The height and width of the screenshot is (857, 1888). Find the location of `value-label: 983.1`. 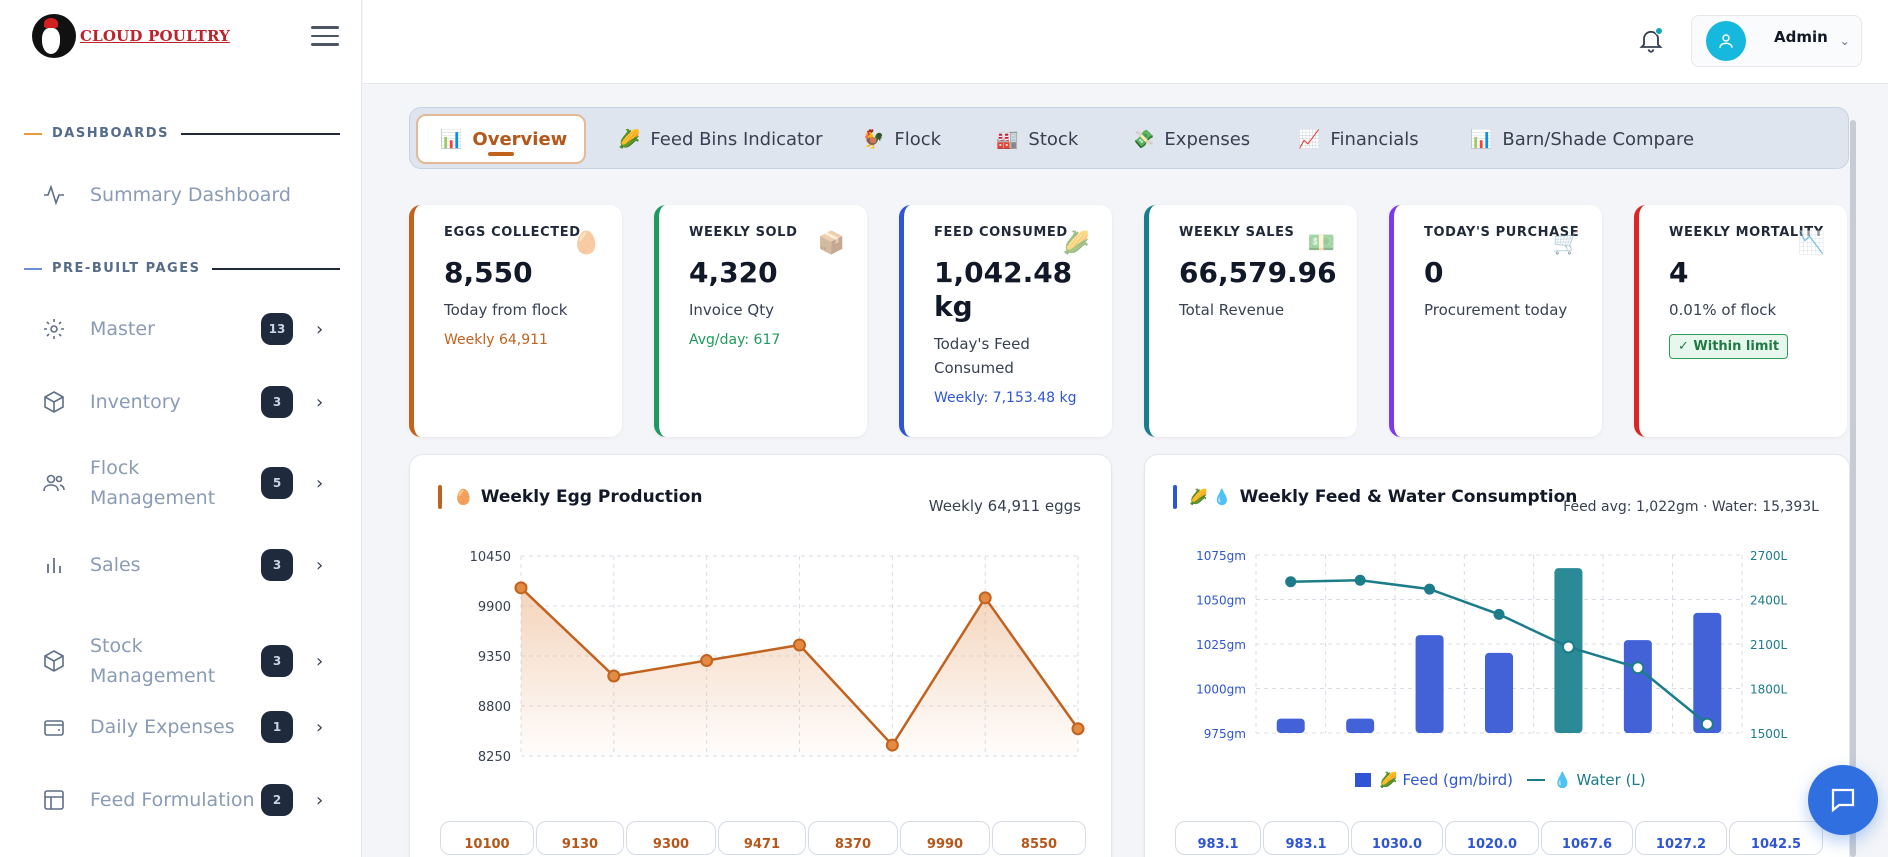

value-label: 983.1 is located at coordinates (1306, 838).